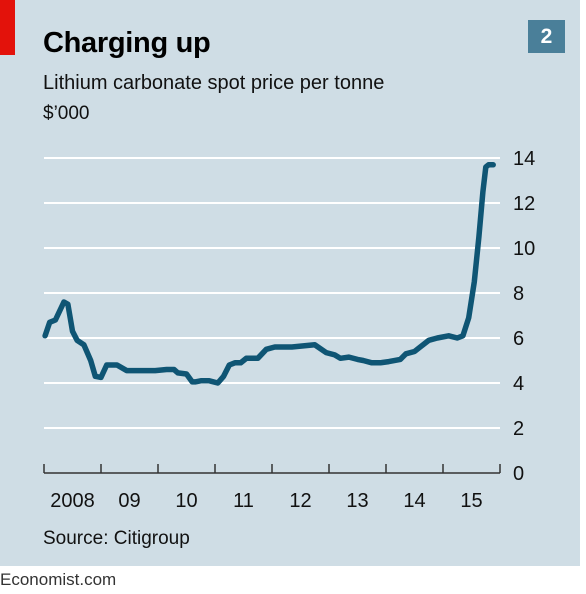 This screenshot has width=586, height=594. Describe the element at coordinates (214, 83) in the screenshot. I see `chart-subtitle: Lithium carbonate spot price per tonne` at that location.